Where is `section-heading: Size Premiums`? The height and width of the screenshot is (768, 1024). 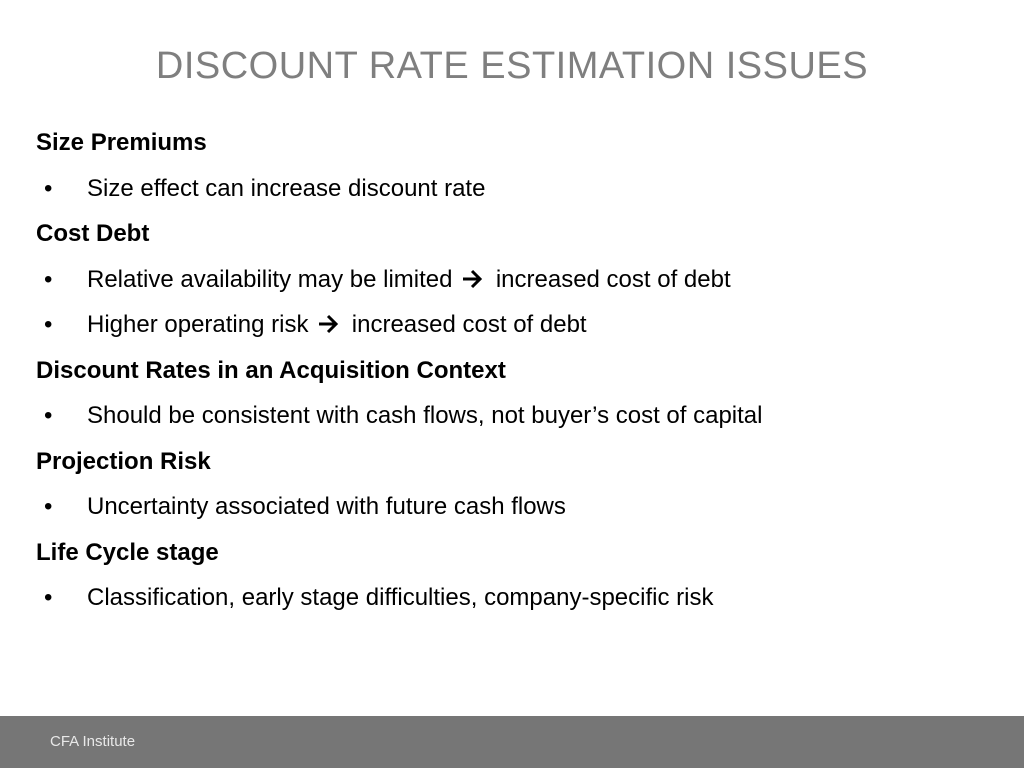 section-heading: Size Premiums is located at coordinates (121, 142).